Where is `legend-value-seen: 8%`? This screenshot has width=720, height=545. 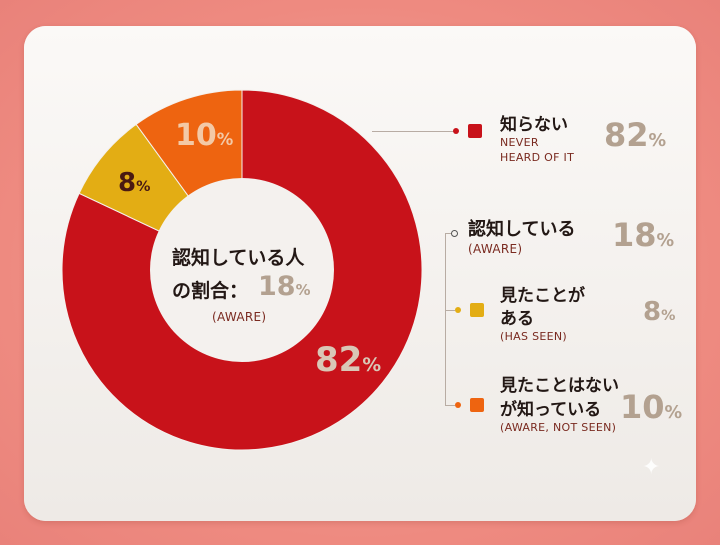
legend-value-seen: 8% is located at coordinates (659, 312).